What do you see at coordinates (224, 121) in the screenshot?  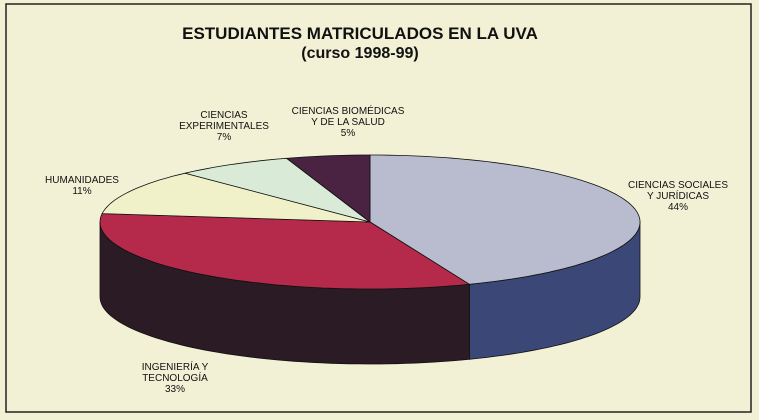 I see `slice-label: CIENCIAS EXPERIMENTALES` at bounding box center [224, 121].